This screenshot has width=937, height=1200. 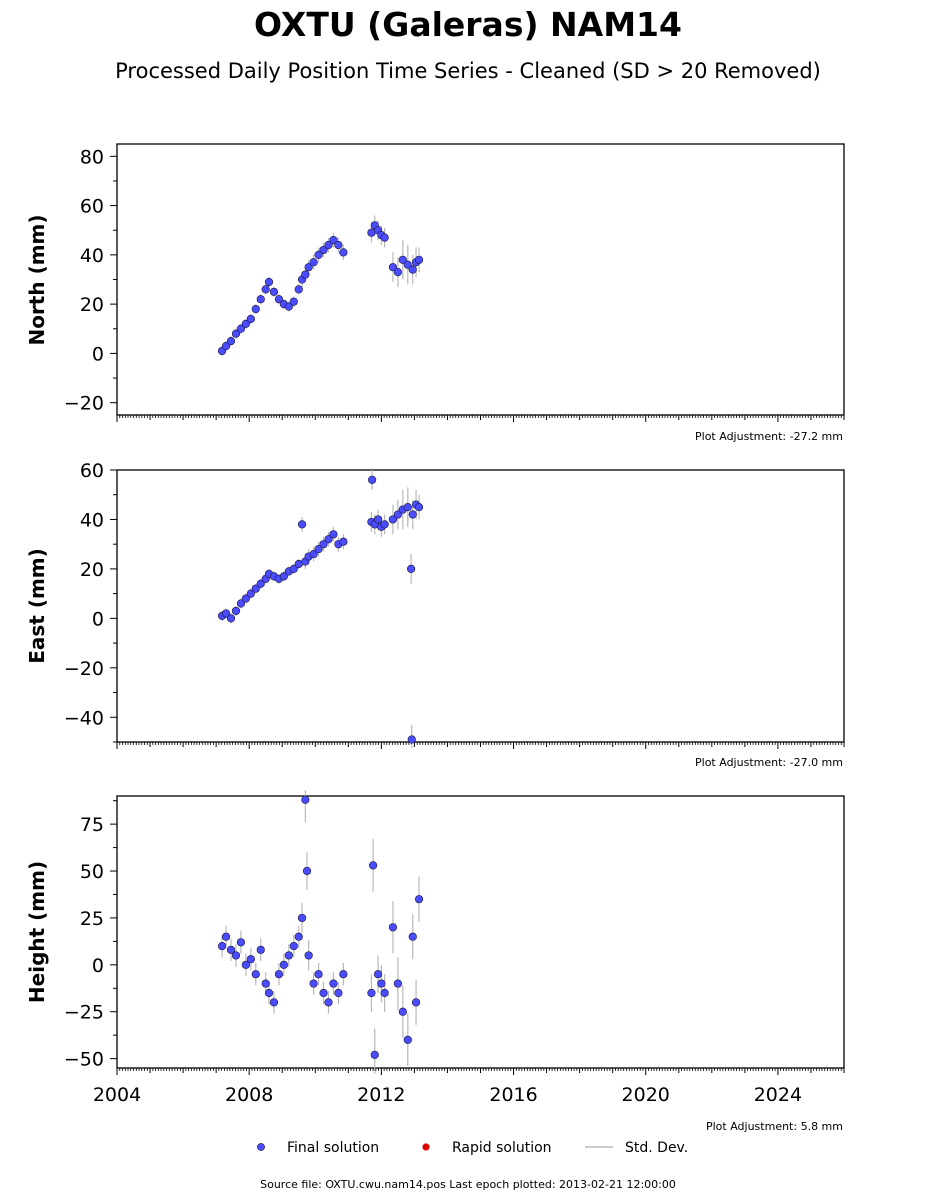 I want to click on figure-title: OXTU (Galeras) NAM14, so click(x=468, y=24).